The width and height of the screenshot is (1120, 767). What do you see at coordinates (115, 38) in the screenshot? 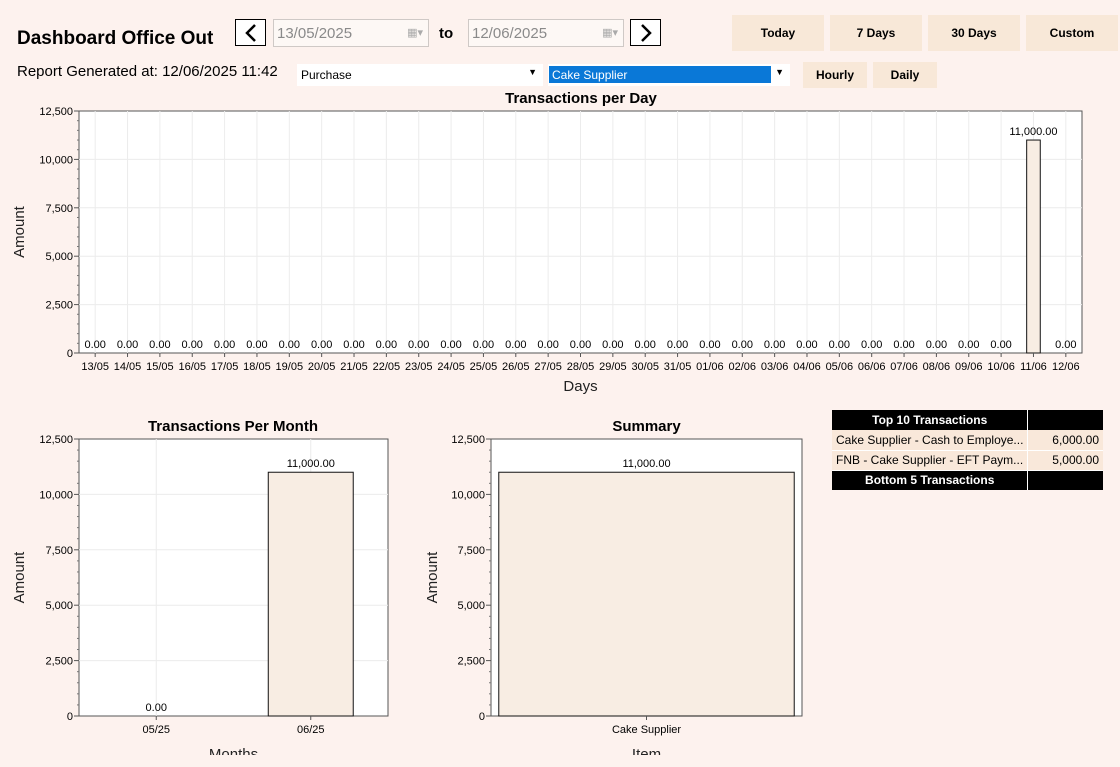
I see `page-title: Dashboard Office Out` at bounding box center [115, 38].